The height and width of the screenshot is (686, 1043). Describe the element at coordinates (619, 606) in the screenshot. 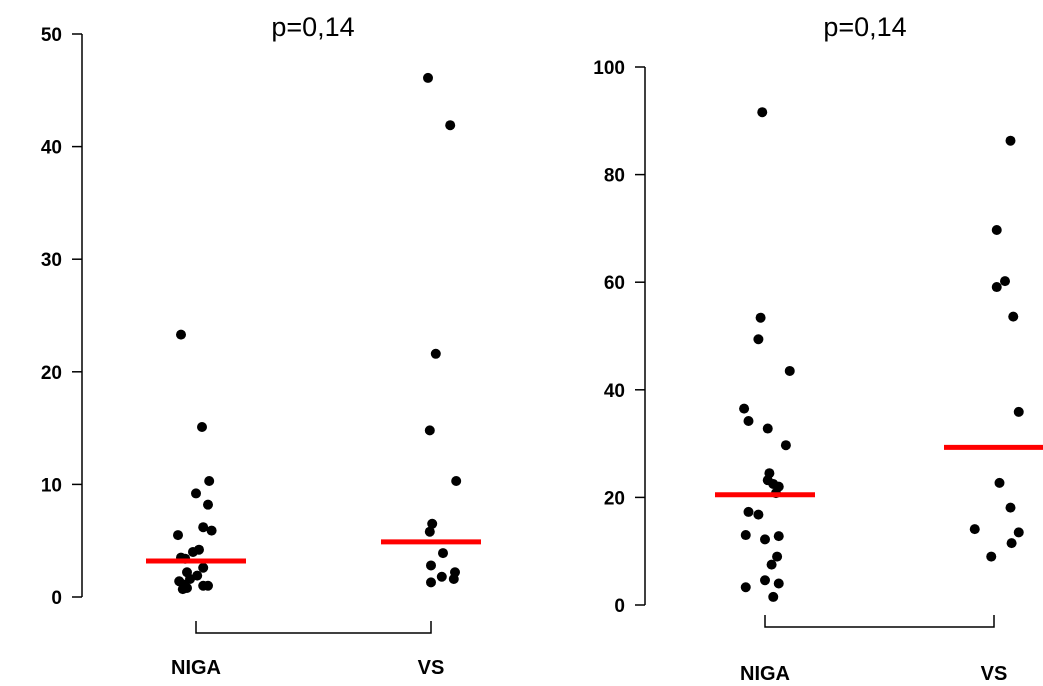

I see `right-panel-y-tick-label: 0` at that location.